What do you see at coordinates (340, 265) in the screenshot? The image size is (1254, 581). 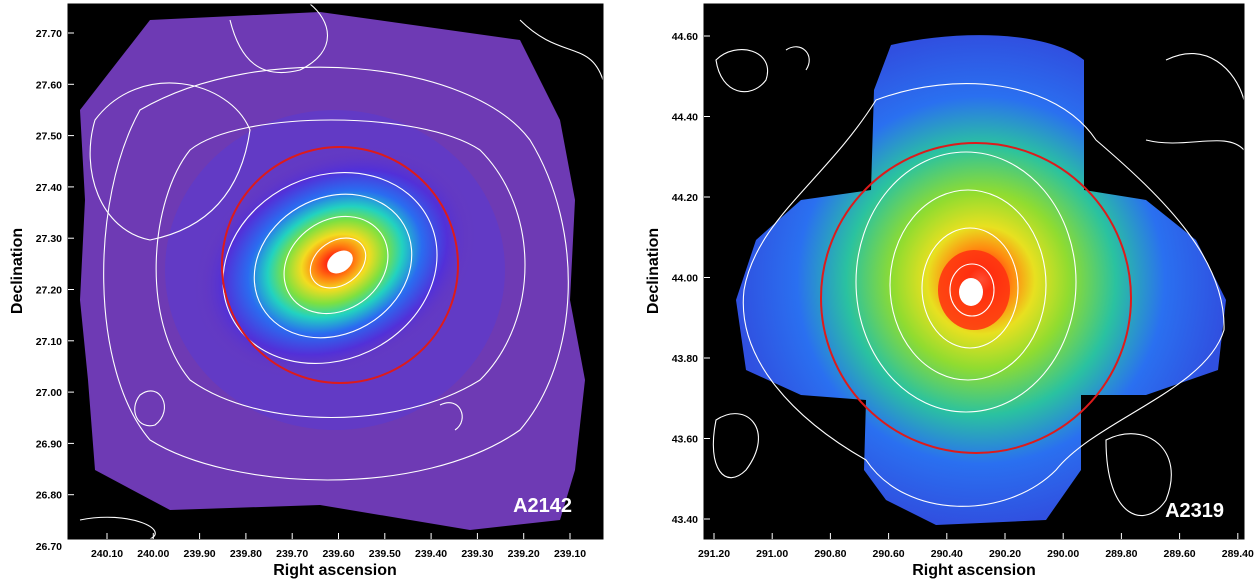 I see `left-red-circle` at bounding box center [340, 265].